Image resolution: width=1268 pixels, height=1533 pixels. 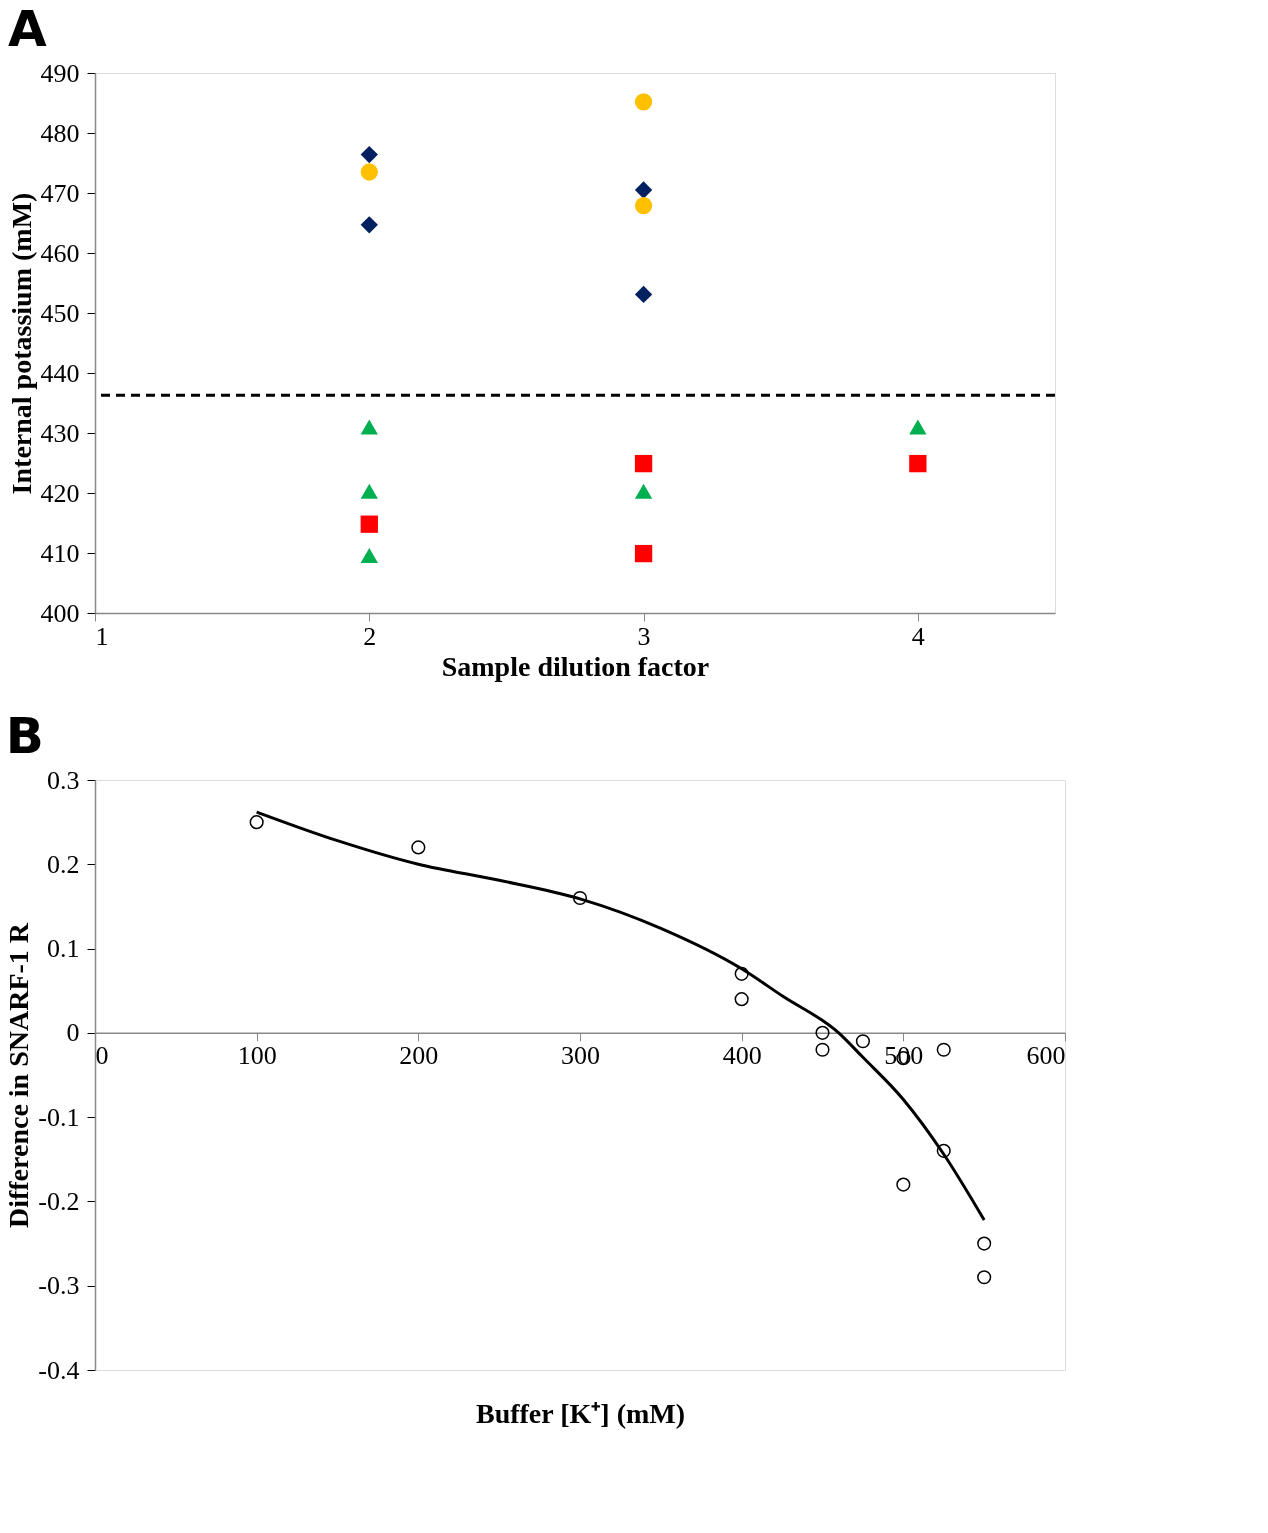 What do you see at coordinates (60, 193) in the screenshot?
I see `y-tick-label: 470` at bounding box center [60, 193].